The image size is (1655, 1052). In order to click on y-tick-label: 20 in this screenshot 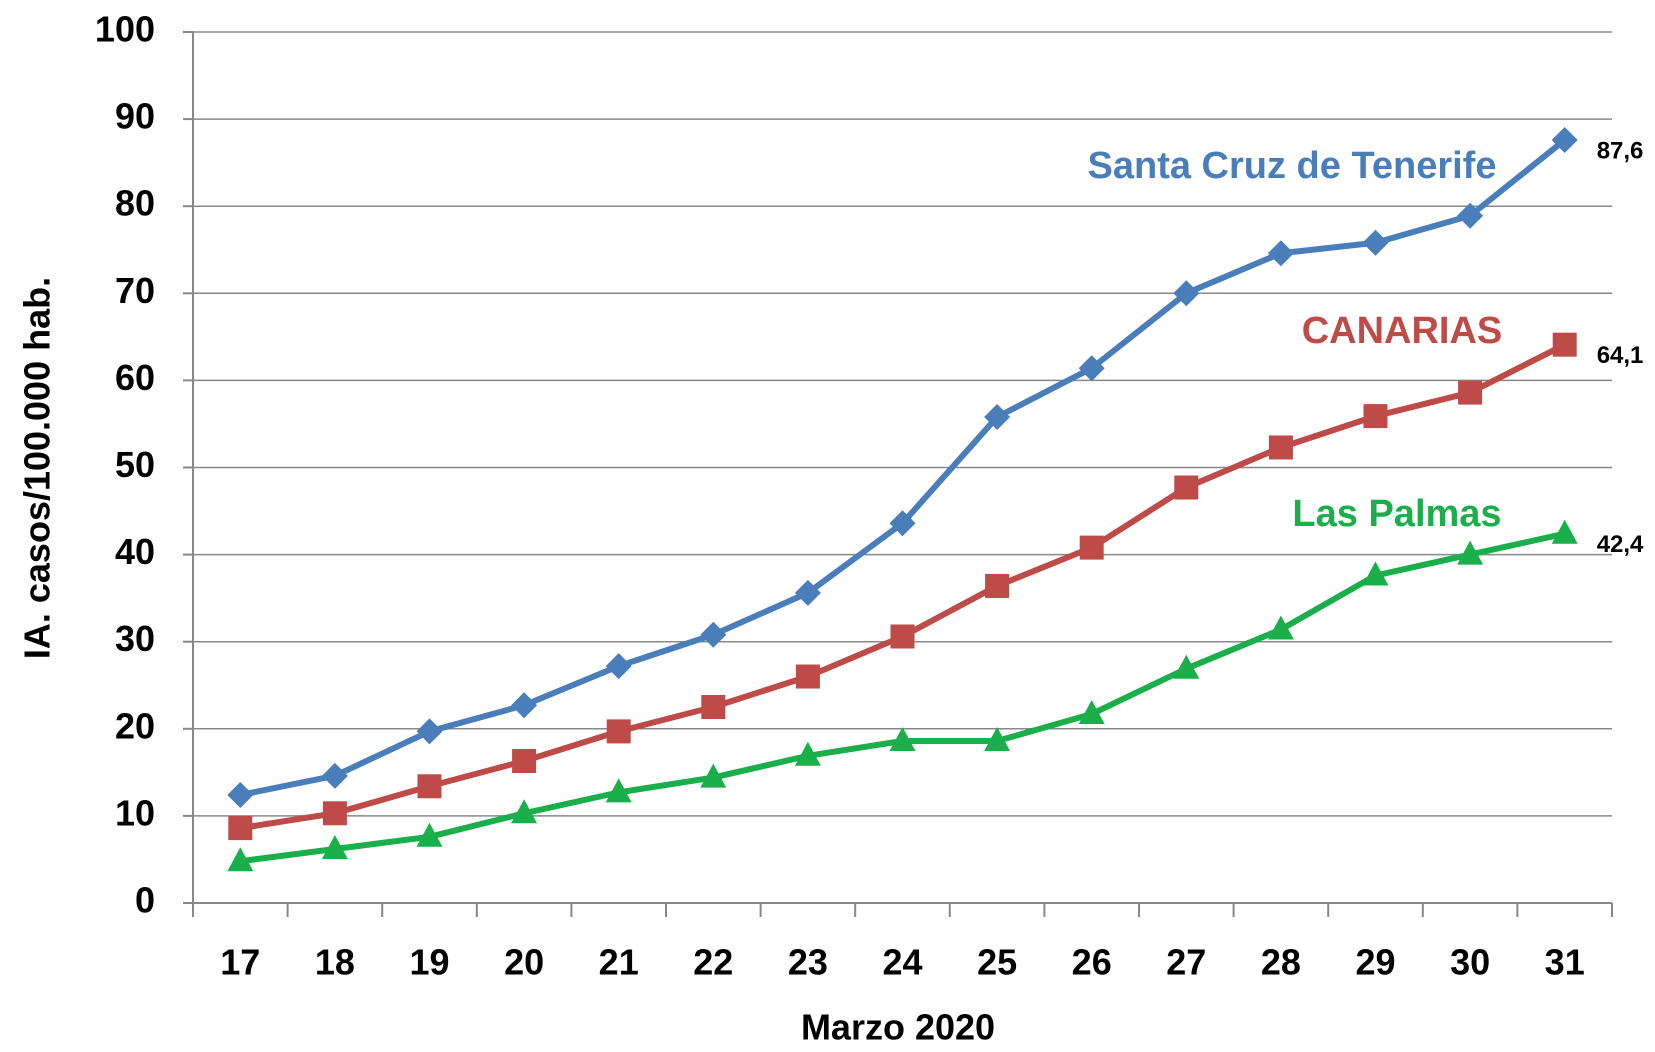, I will do `click(135, 725)`.